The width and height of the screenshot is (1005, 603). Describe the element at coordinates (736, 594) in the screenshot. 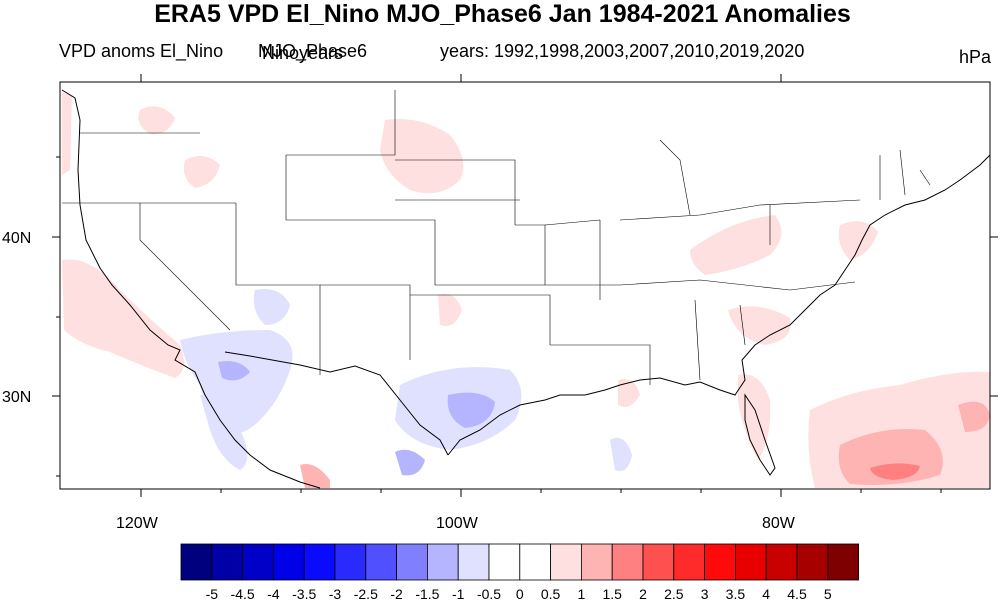

I see `colorbar-label: 3.5` at that location.